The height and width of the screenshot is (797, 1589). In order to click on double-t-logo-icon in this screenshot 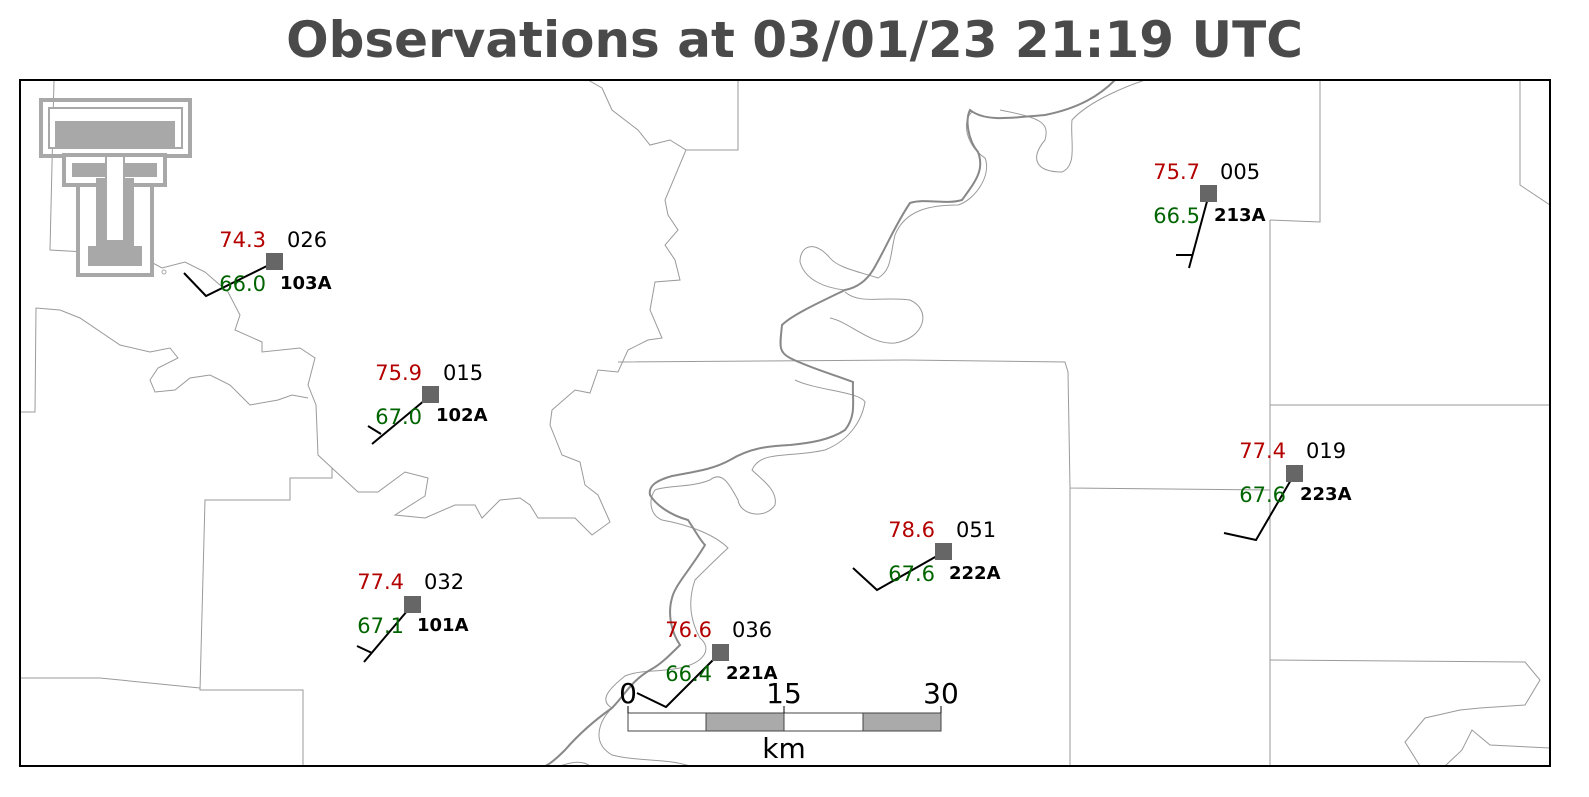, I will do `click(115, 187)`.